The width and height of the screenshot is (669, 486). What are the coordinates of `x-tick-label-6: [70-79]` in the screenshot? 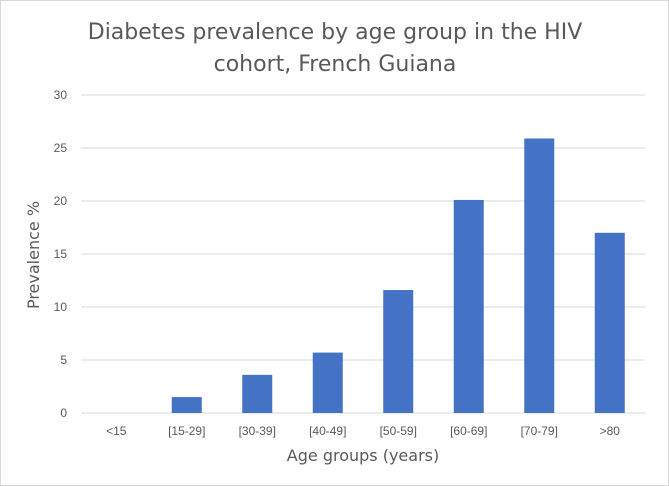 It's located at (539, 431).